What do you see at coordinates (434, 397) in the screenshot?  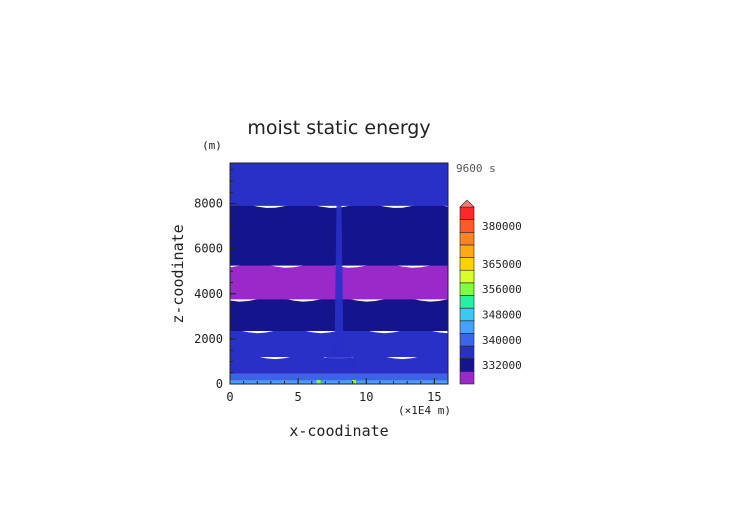 I see `x-tick-label: 15` at bounding box center [434, 397].